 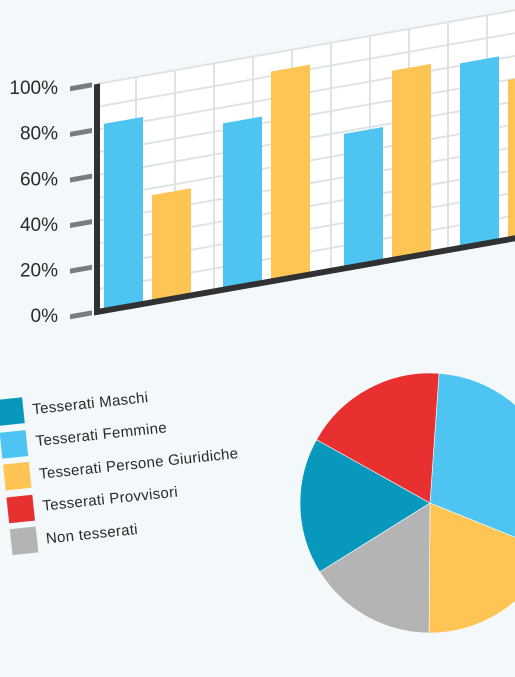 What do you see at coordinates (33, 88) in the screenshot?
I see `y-tick-label: 100%` at bounding box center [33, 88].